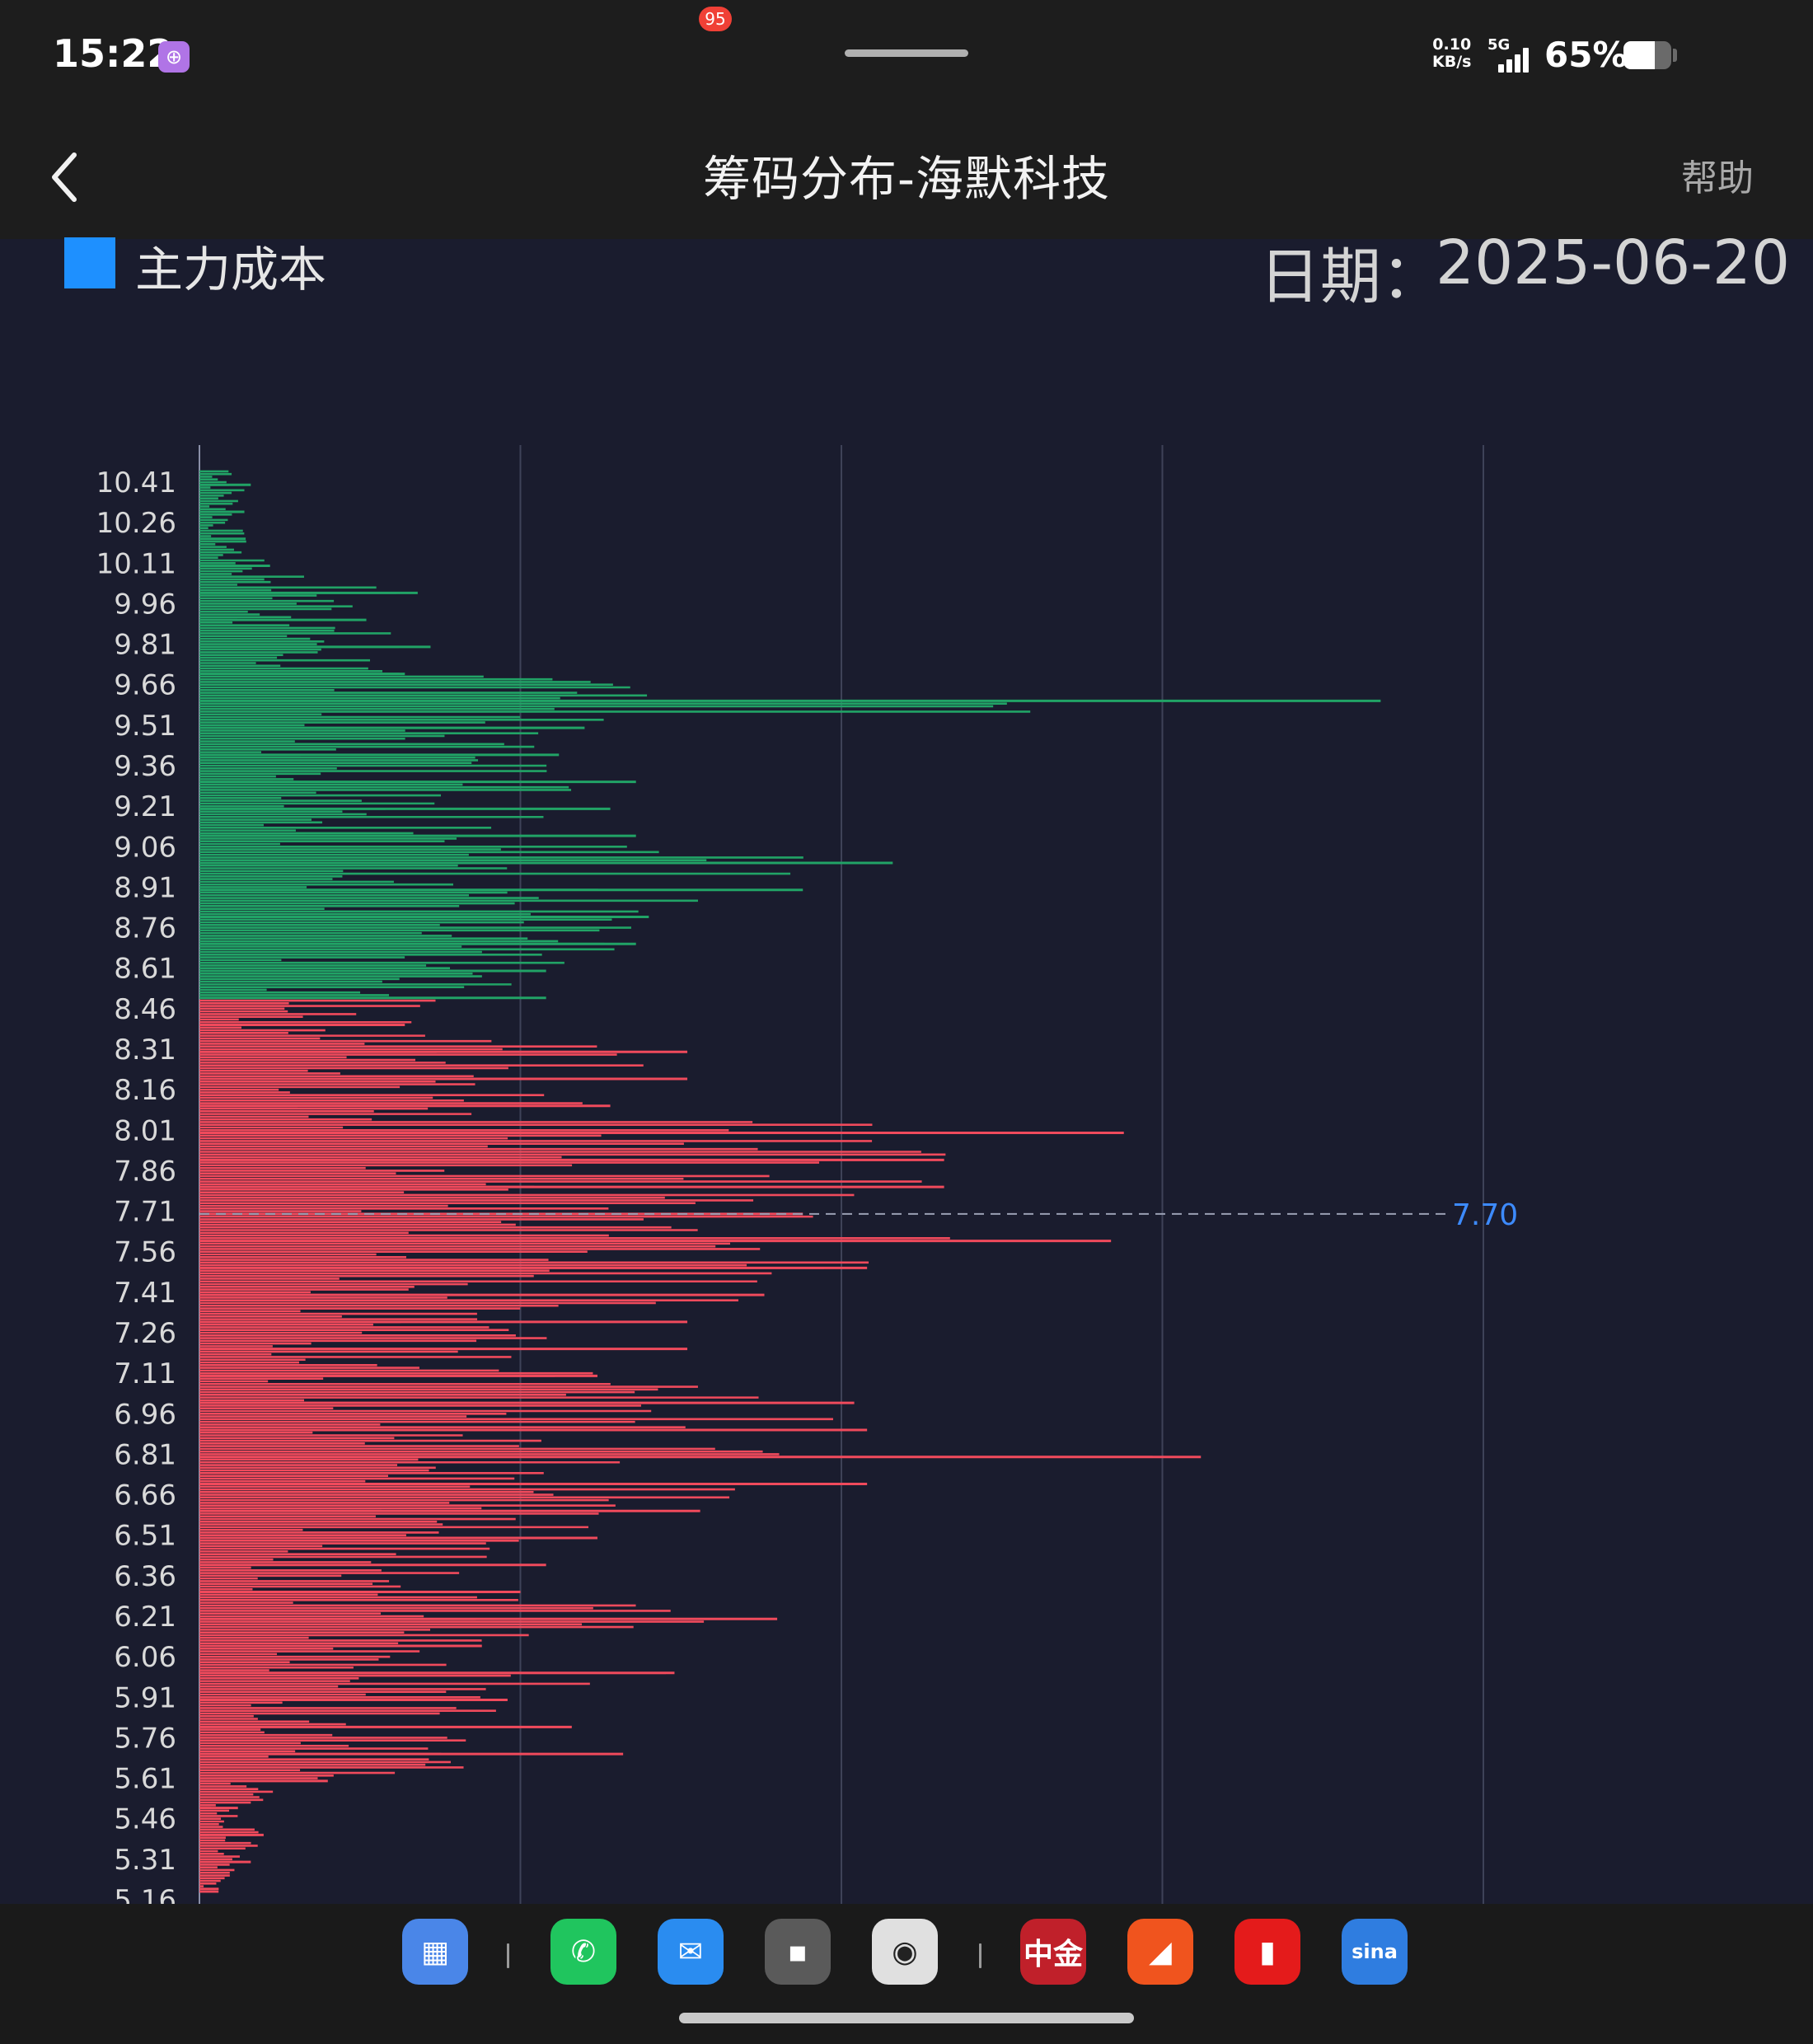 The width and height of the screenshot is (1813, 2044). I want to click on app-header: 筹码分布-海默科技 帮助, so click(906, 177).